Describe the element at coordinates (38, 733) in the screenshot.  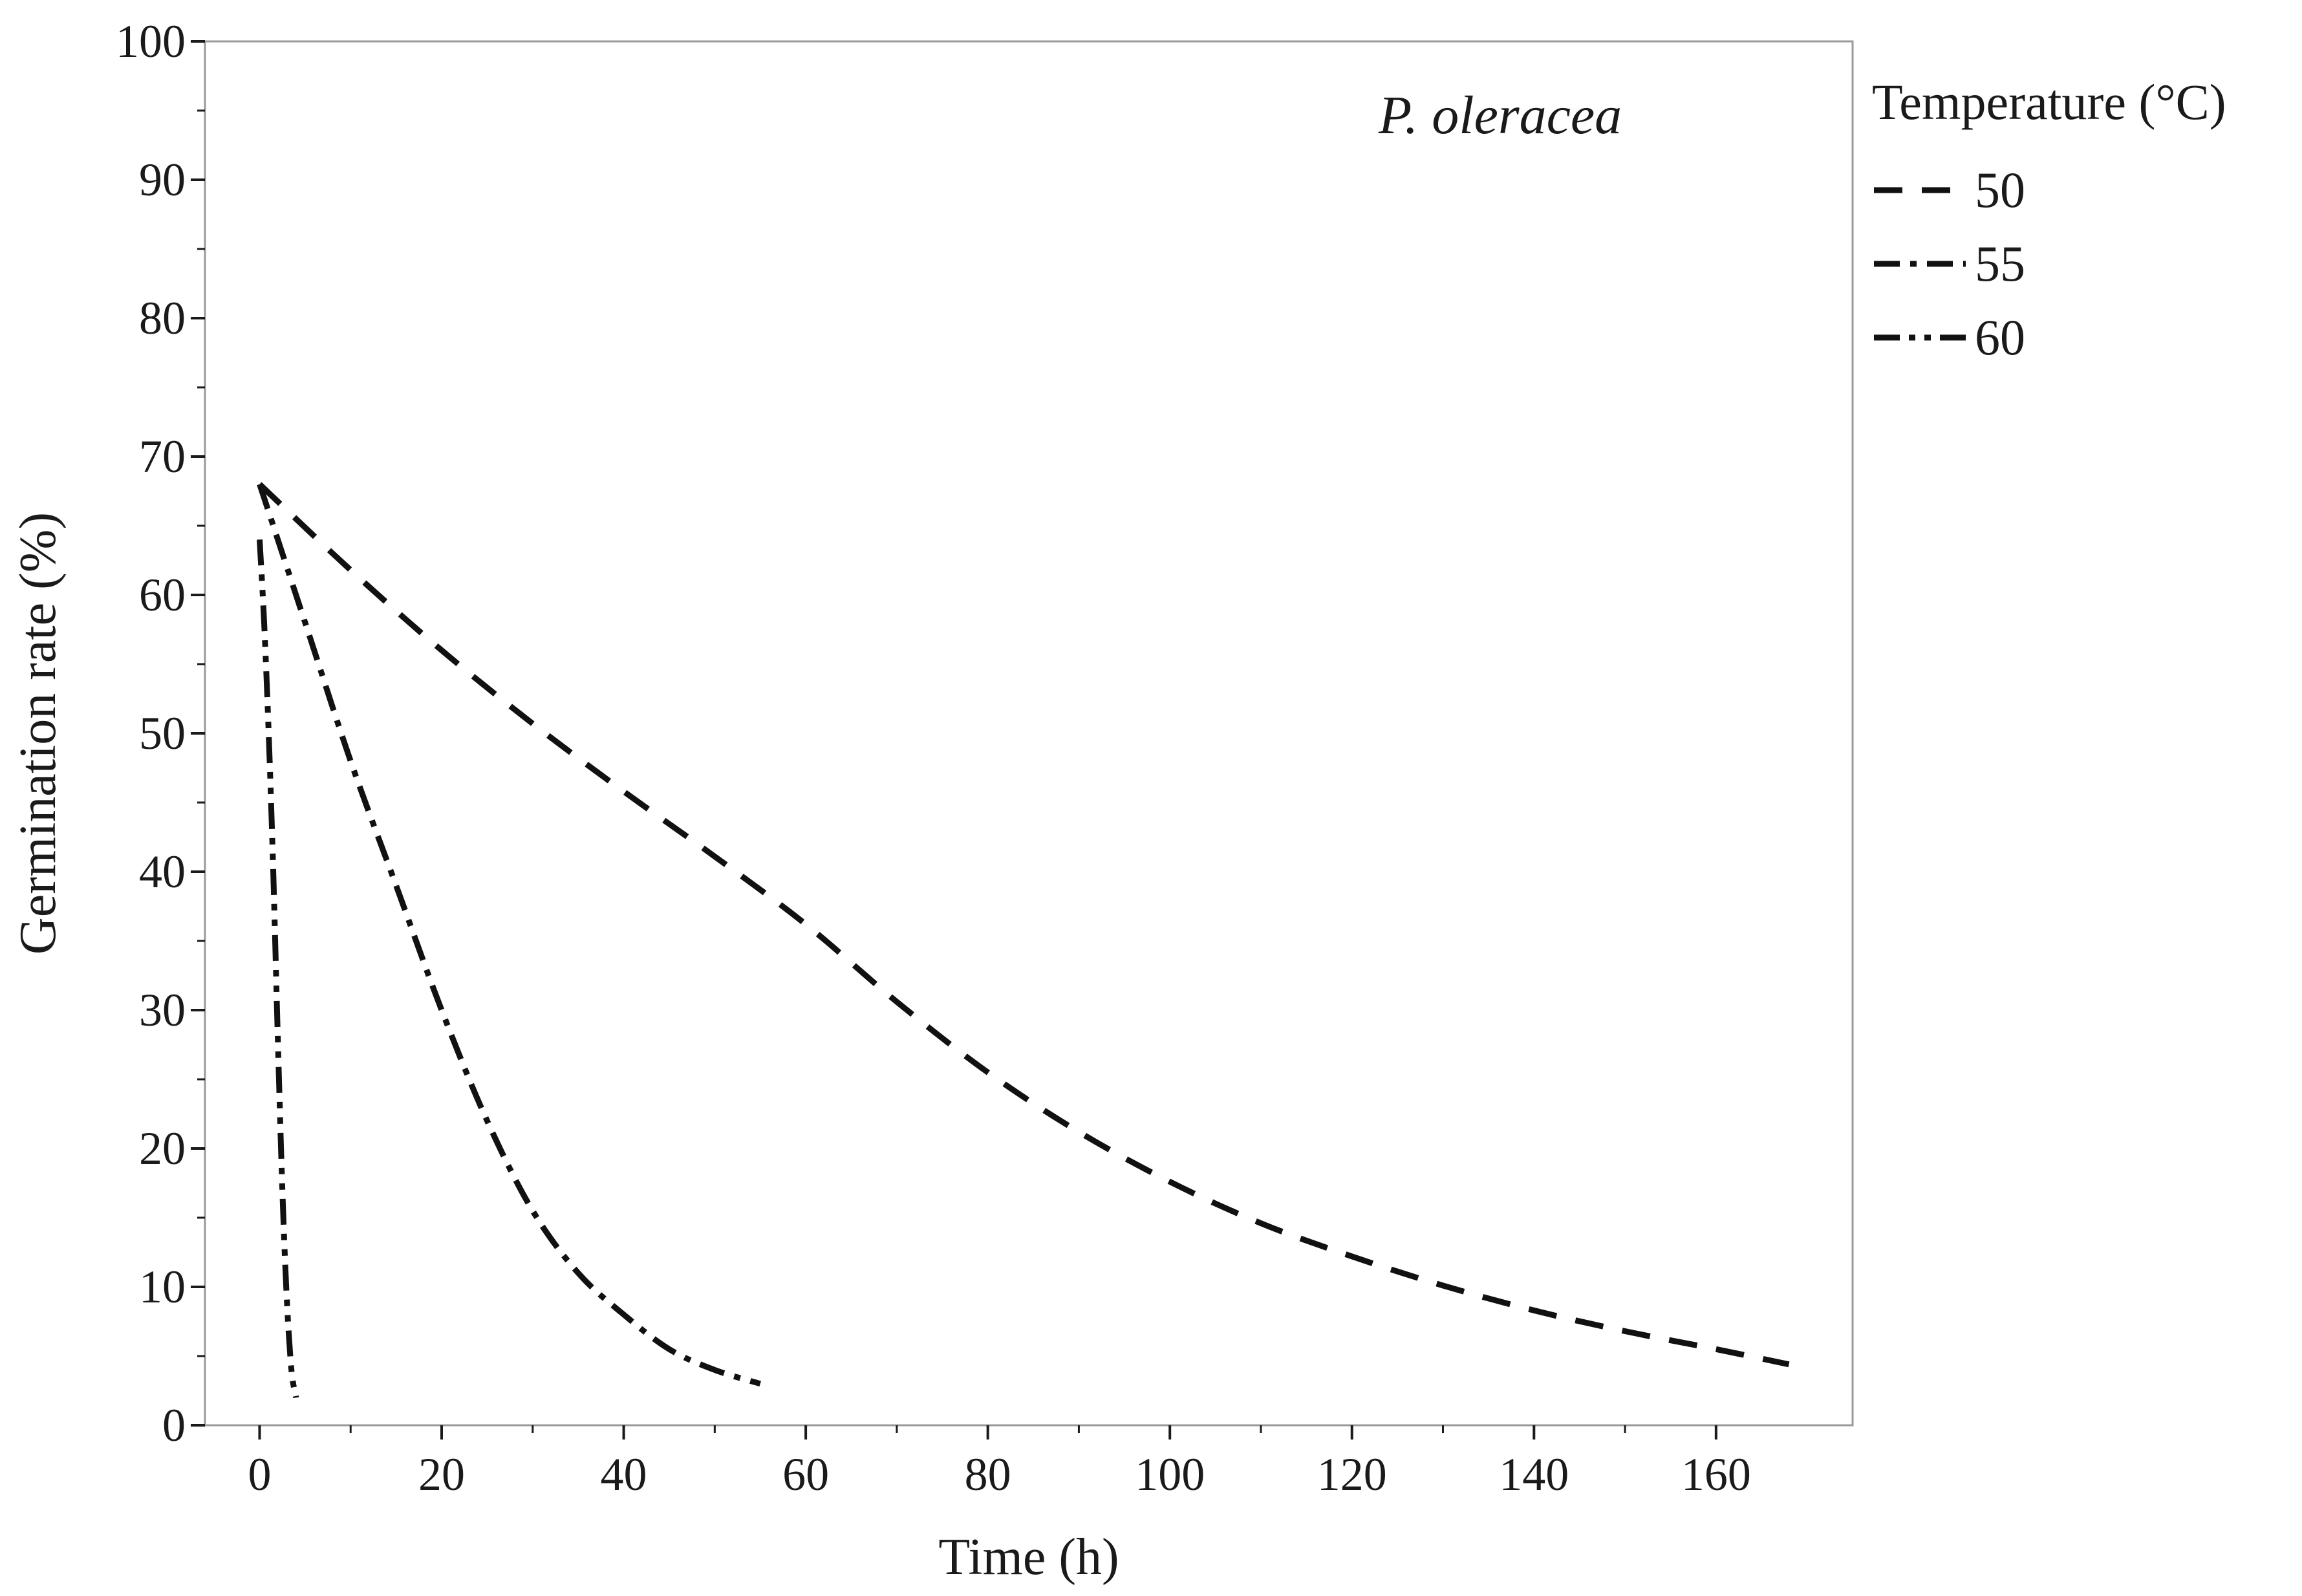
I see `y-axis-title: Germination rate (%)` at that location.